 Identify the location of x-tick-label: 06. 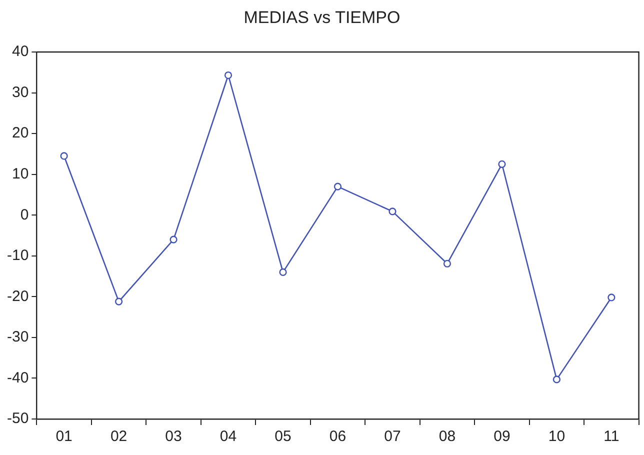
(337, 437).